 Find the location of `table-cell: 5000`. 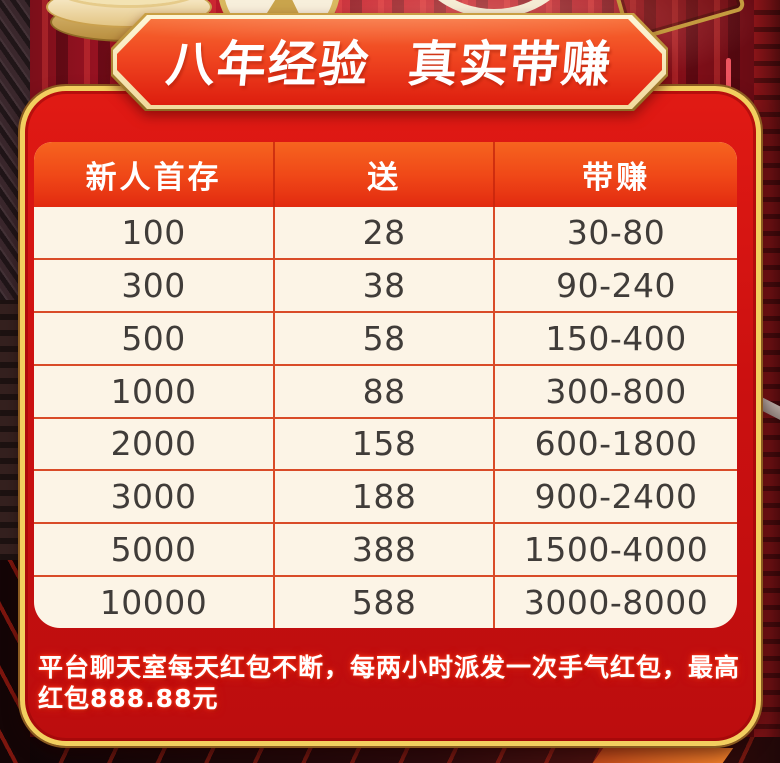

table-cell: 5000 is located at coordinates (155, 550).